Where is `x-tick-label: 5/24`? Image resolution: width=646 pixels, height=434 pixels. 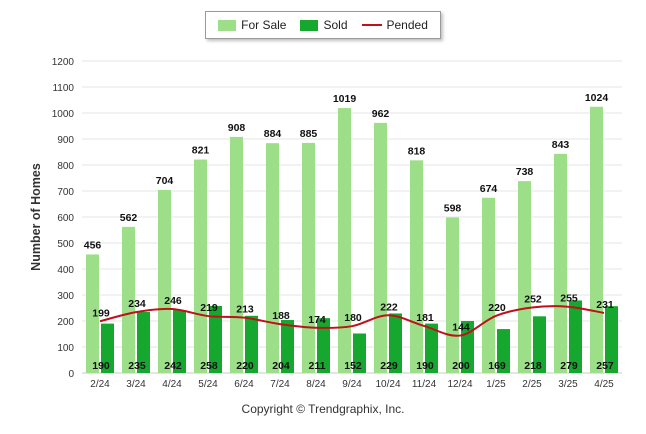
x-tick-label: 5/24 is located at coordinates (208, 384).